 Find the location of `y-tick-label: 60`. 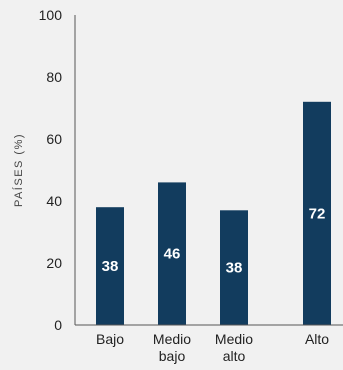

y-tick-label: 60 is located at coordinates (54, 139).